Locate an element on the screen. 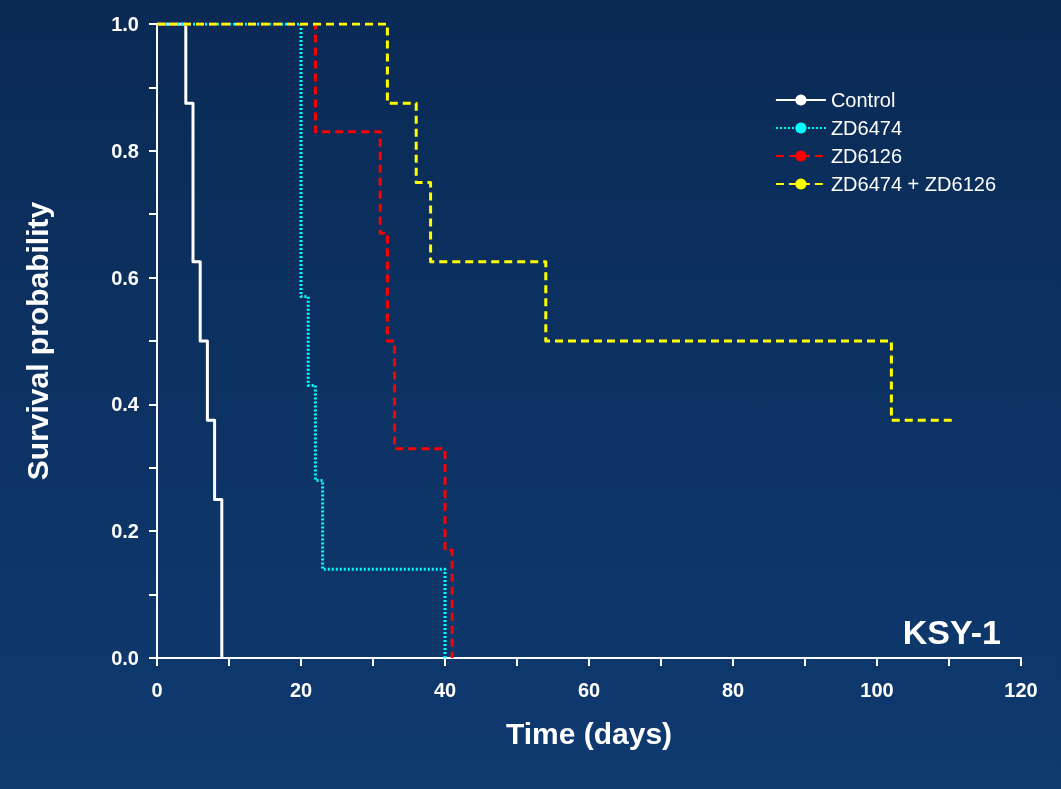 The image size is (1061, 789). y-tick-label: 0.6 is located at coordinates (125, 277).